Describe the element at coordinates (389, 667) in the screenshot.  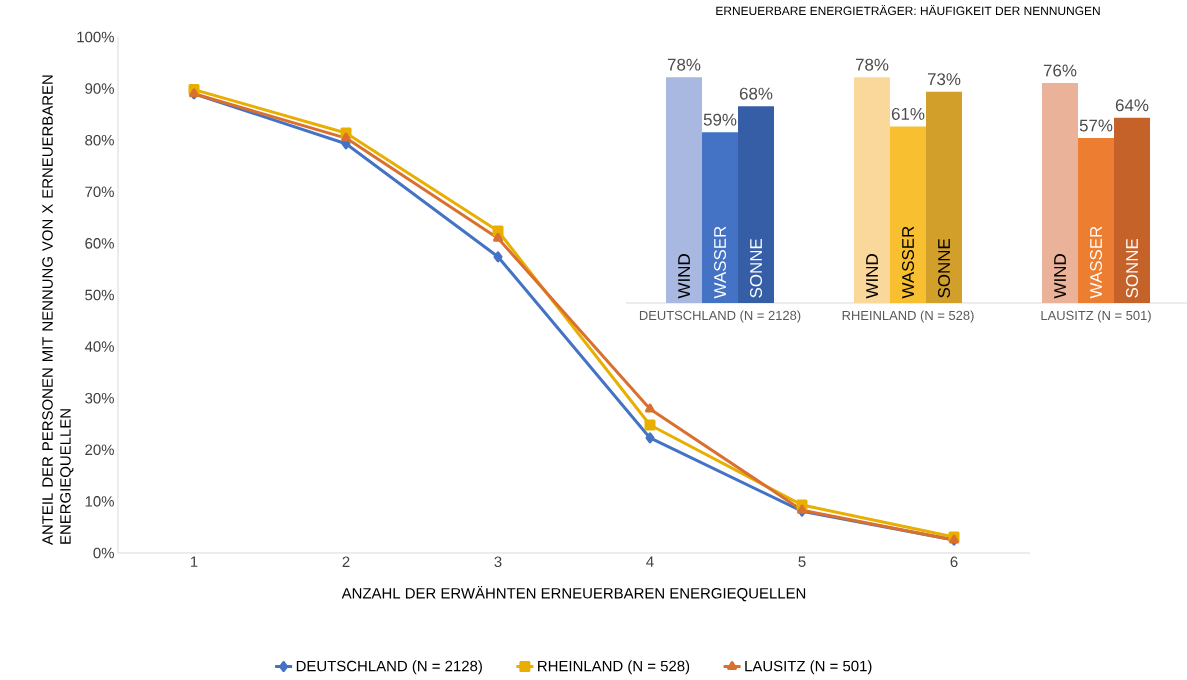
I see `legend-label: DEUTSCHLAND (N = 2128)` at that location.